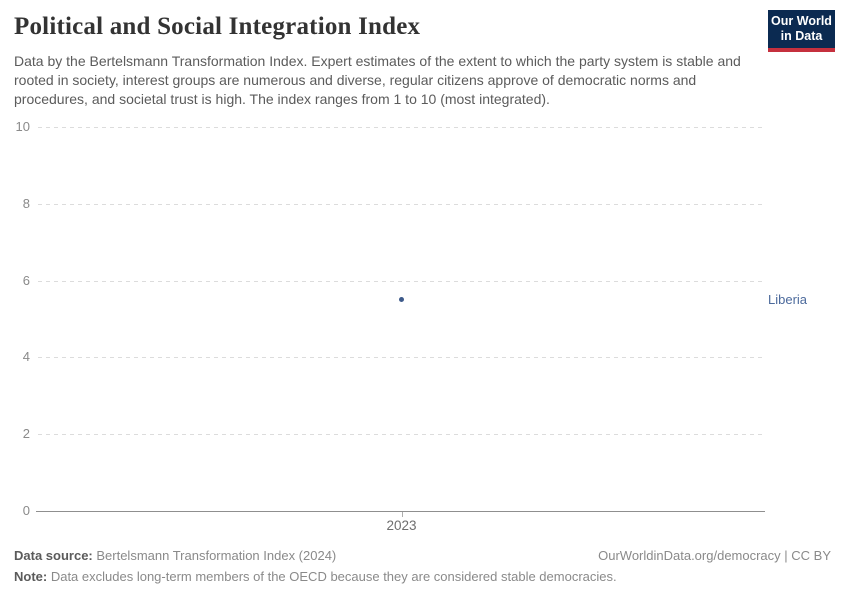  I want to click on owid-logo: Our World in Data, so click(801, 31).